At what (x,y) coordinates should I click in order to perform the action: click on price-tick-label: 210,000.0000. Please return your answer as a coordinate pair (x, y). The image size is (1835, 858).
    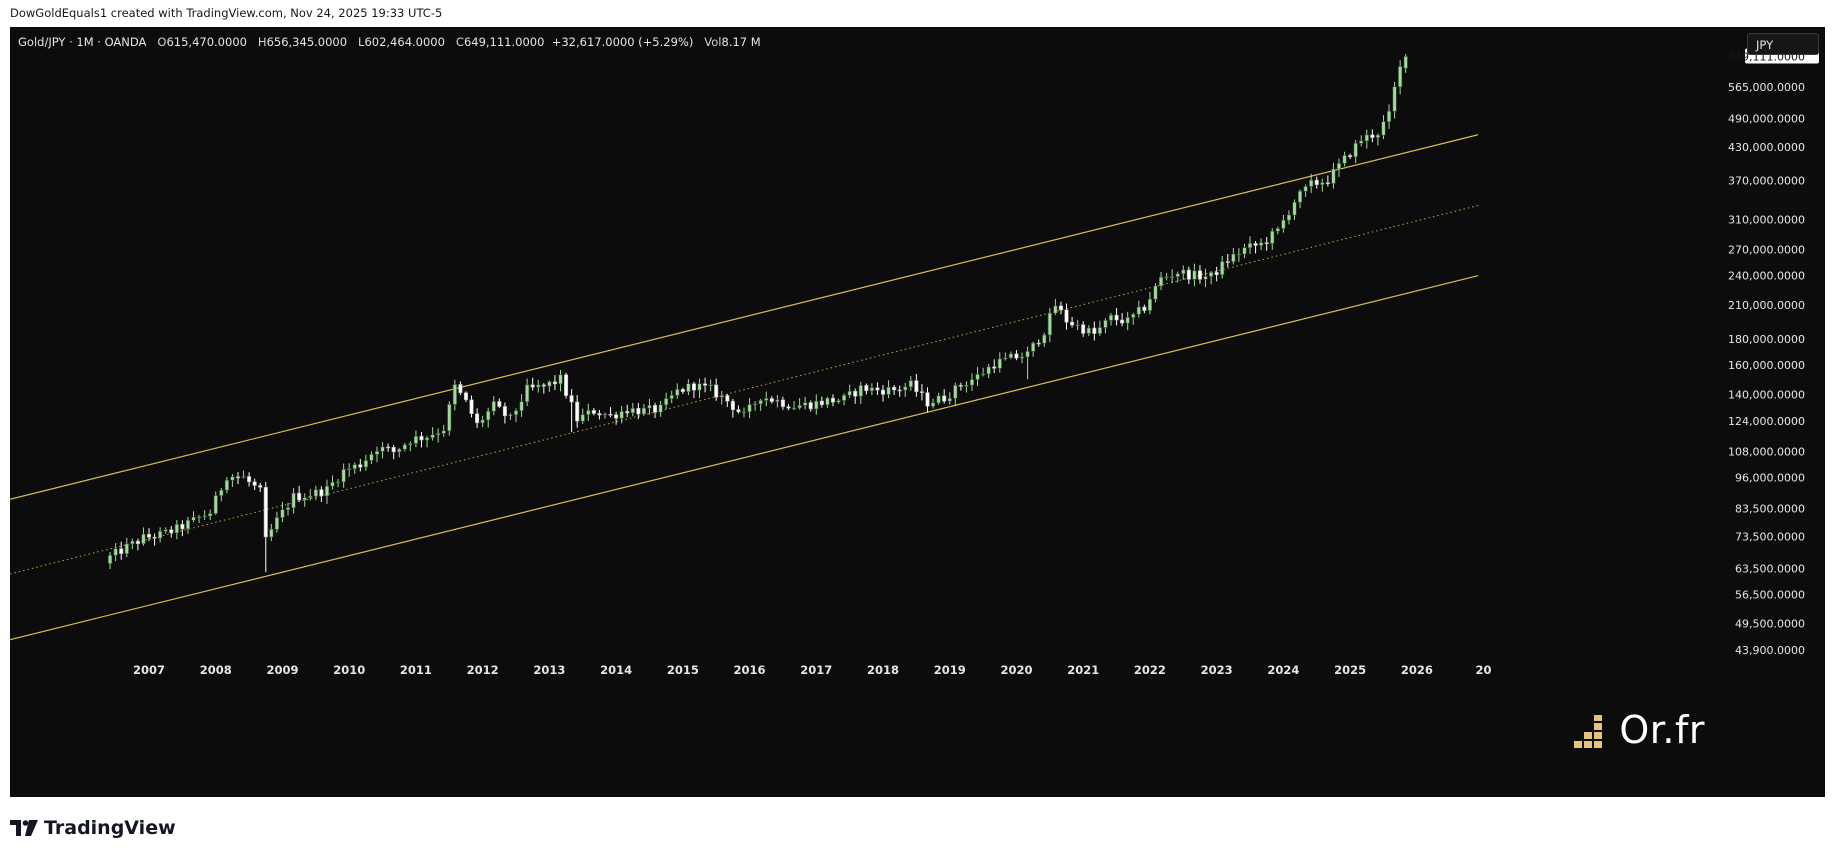
    Looking at the image, I should click on (1766, 305).